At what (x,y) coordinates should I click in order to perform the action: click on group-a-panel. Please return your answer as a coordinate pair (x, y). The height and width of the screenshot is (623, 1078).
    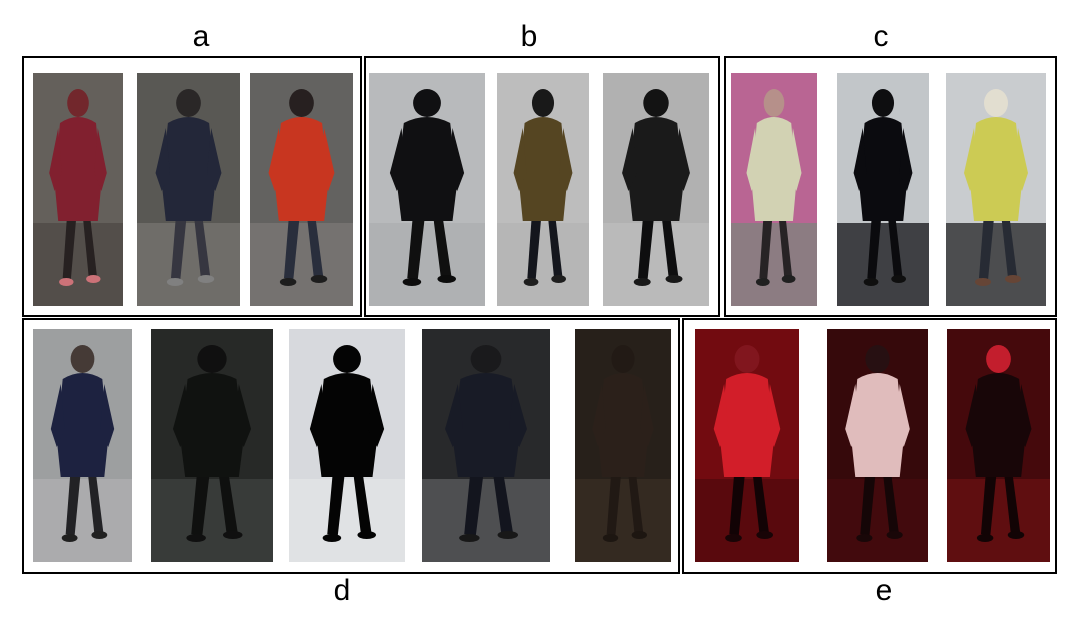
    Looking at the image, I should click on (192, 186).